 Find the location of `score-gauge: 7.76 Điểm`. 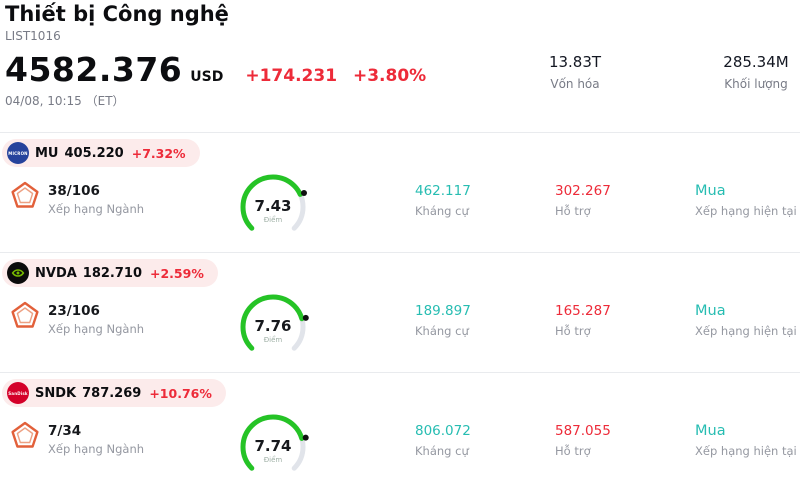

score-gauge: 7.76 Điểm is located at coordinates (273, 323).